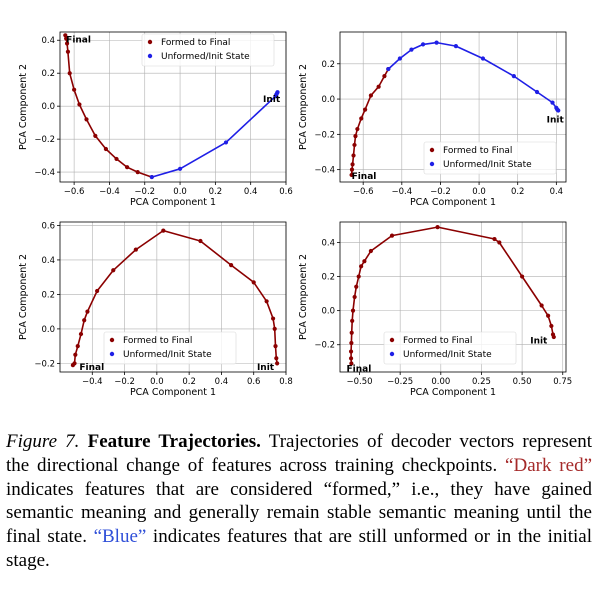  Describe the element at coordinates (266, 368) in the screenshot. I see `annotation-label: Init` at that location.